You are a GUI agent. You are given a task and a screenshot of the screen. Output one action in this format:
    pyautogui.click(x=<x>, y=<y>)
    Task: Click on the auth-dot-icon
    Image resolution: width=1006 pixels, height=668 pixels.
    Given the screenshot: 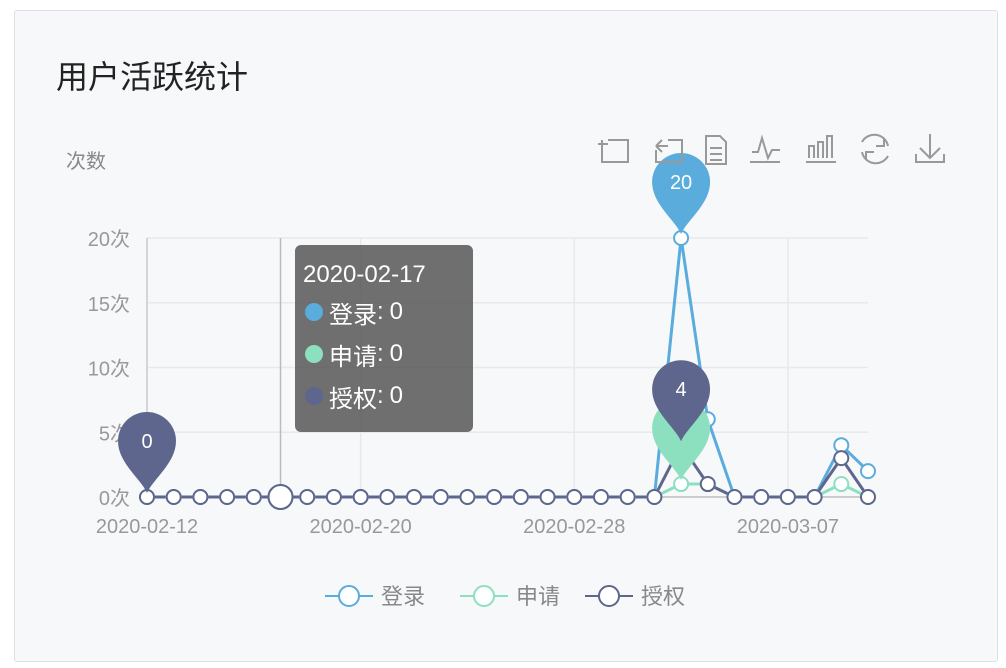 What is the action you would take?
    pyautogui.click(x=314, y=396)
    